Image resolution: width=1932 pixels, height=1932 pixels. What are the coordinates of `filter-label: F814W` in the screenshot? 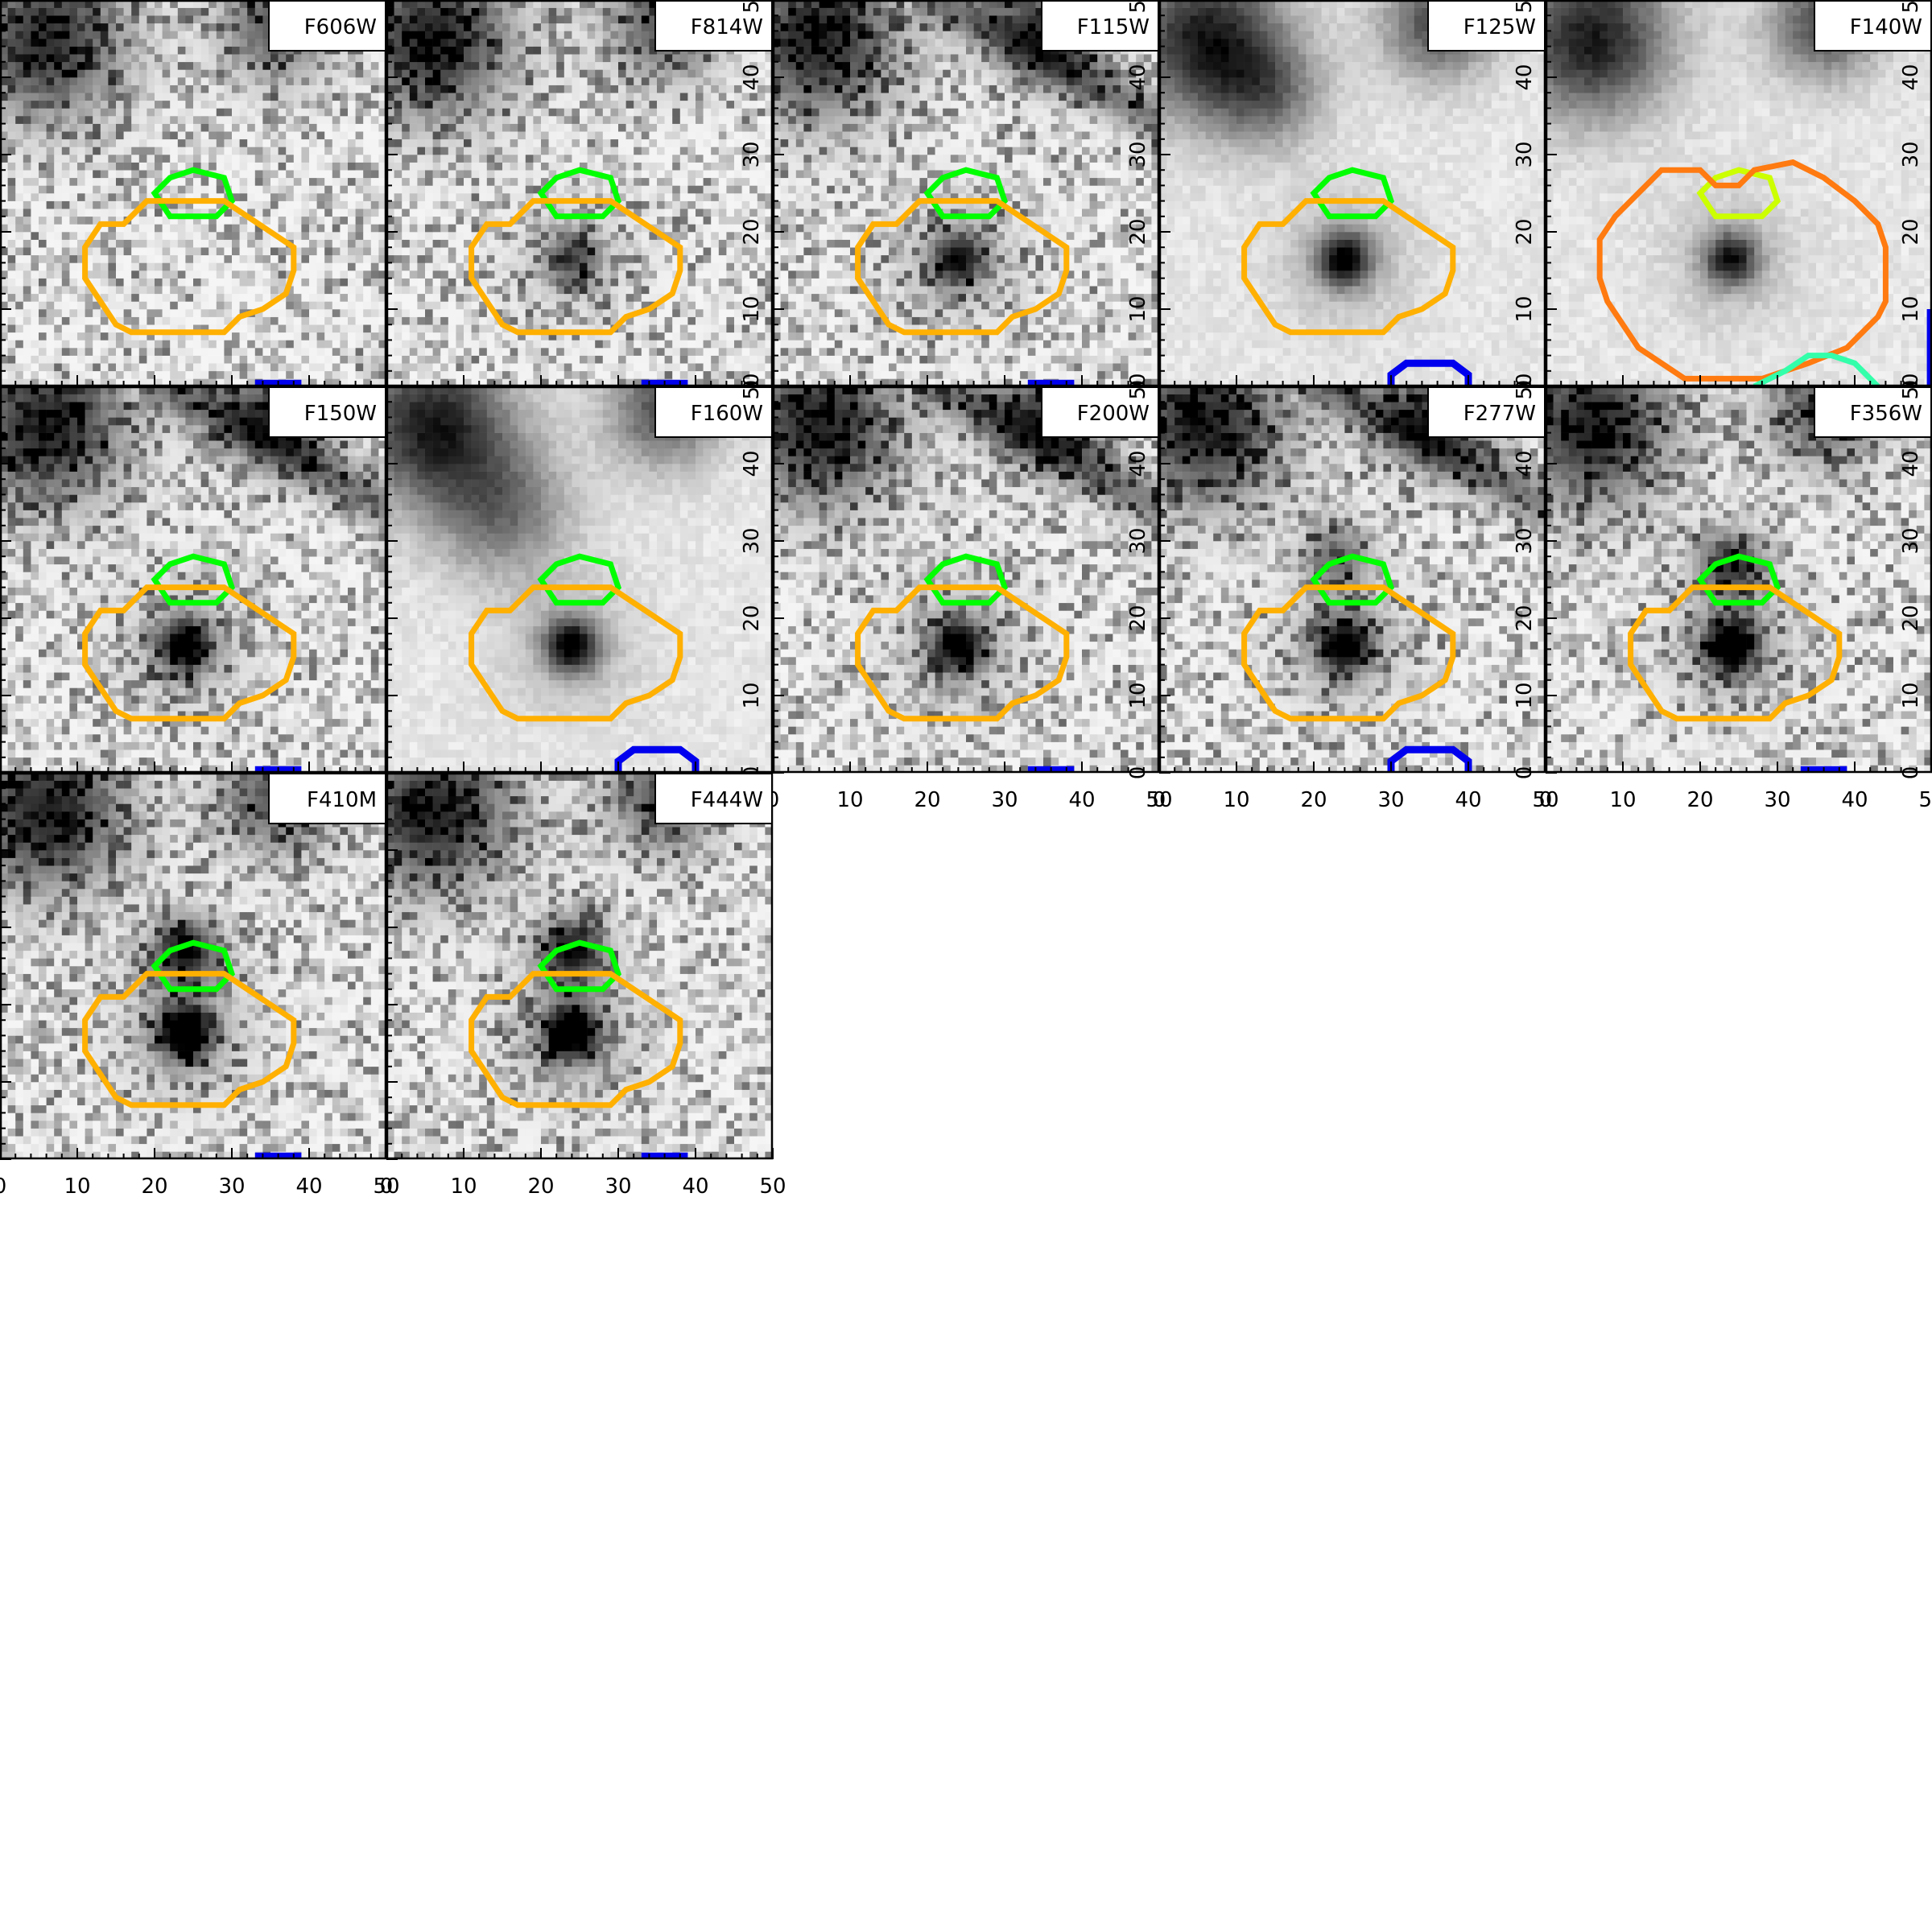 It's located at (727, 27).